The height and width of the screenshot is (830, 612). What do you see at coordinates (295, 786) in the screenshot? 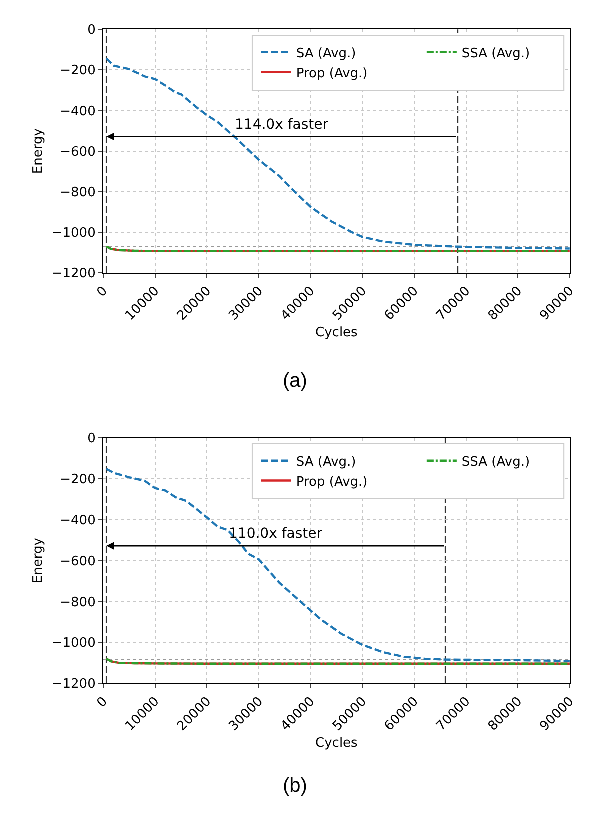
I see `text: (b)` at bounding box center [295, 786].